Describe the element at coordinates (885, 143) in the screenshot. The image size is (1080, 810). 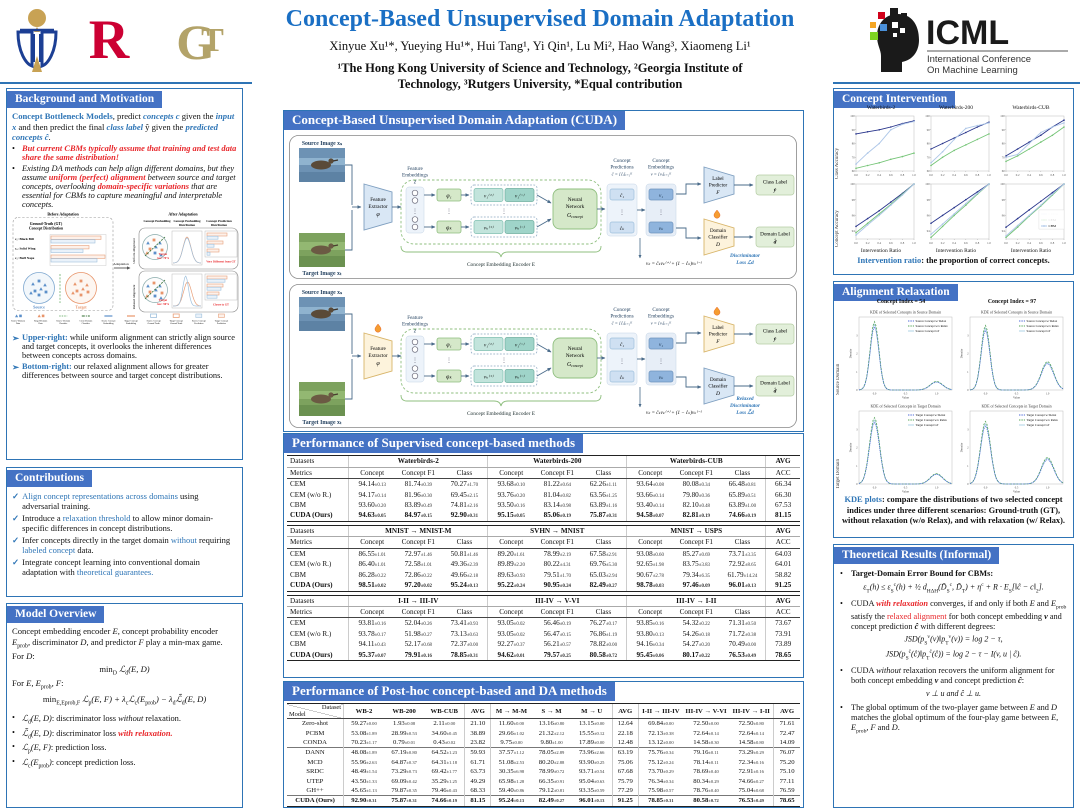
I see `polyline` at that location.